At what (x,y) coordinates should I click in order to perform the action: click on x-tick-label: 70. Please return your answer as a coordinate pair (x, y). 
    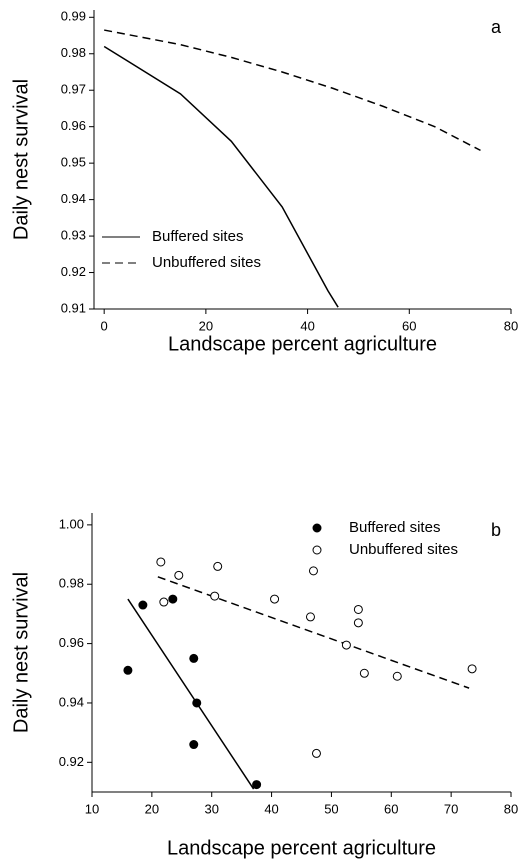
    Looking at the image, I should click on (451, 808).